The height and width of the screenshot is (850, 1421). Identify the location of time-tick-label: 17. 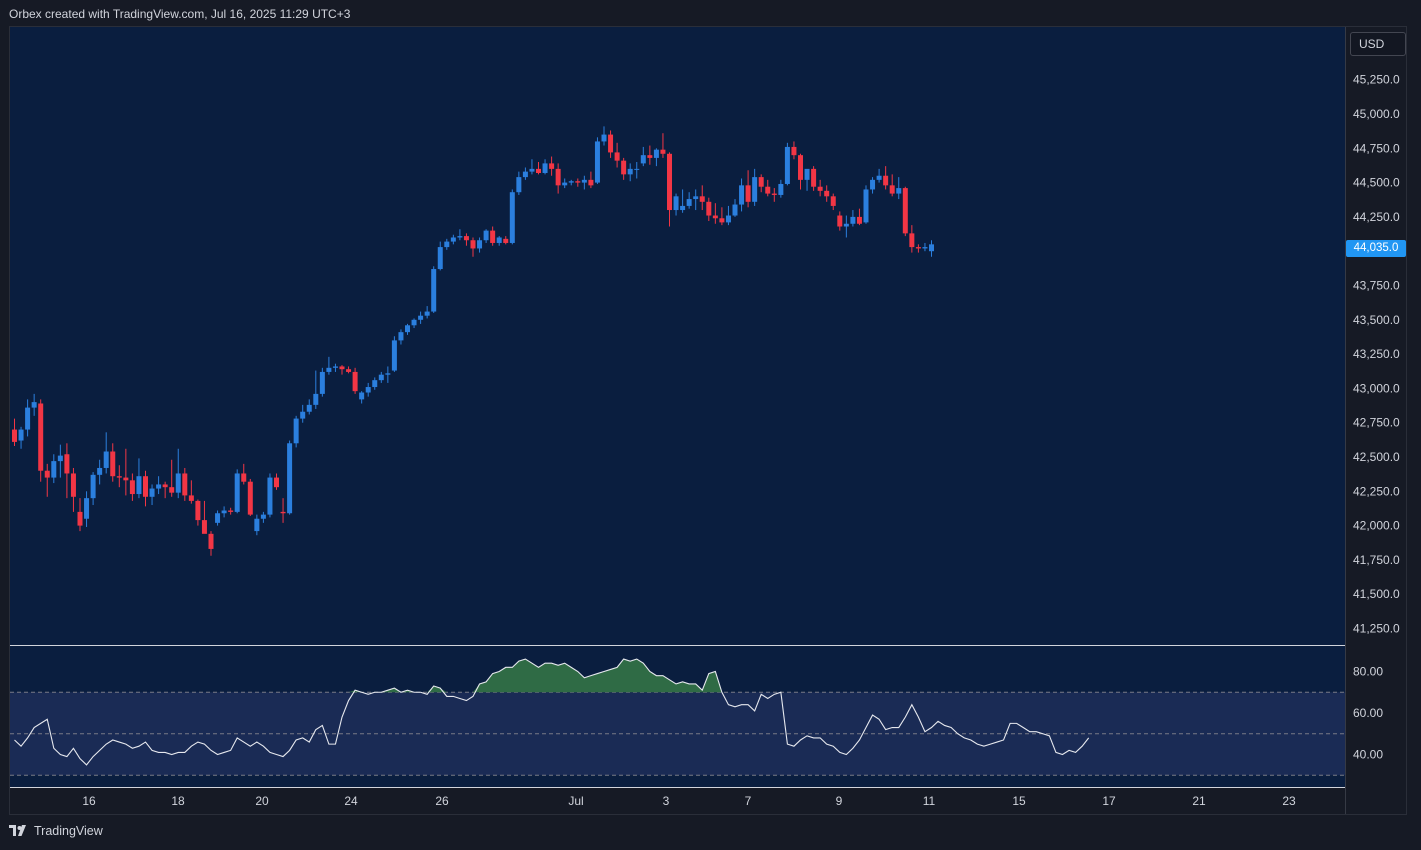
(1109, 801).